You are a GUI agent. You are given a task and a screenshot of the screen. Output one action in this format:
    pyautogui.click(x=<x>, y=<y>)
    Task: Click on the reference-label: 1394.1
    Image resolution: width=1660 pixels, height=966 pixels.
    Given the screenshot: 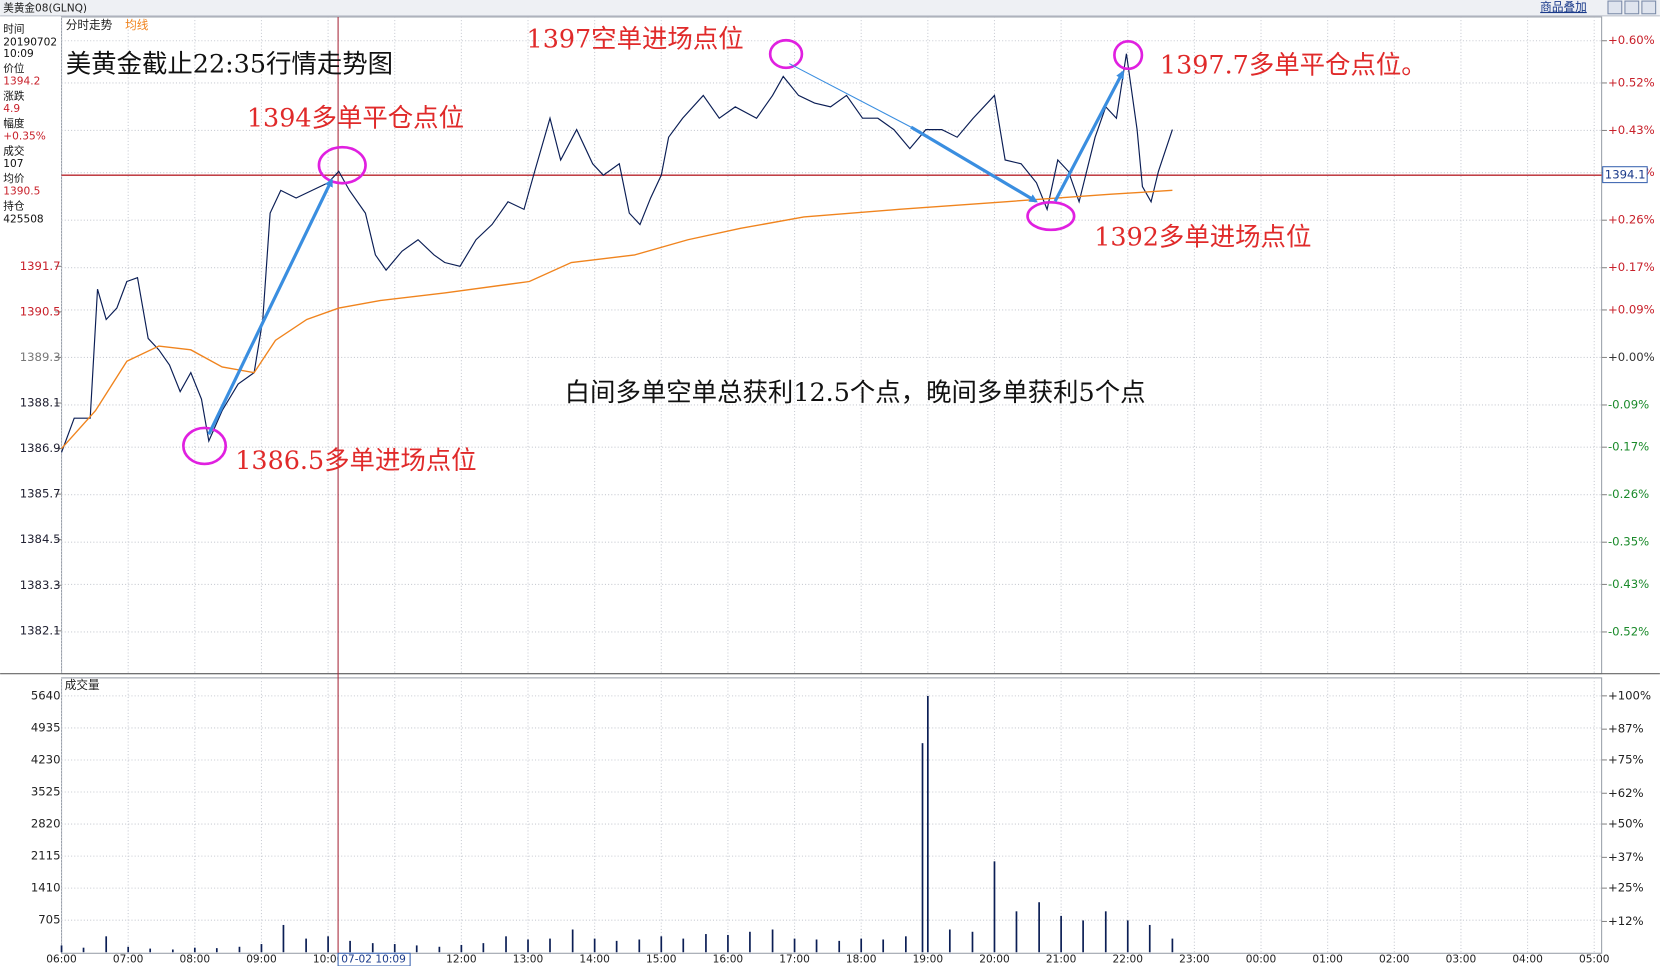 What is the action you would take?
    pyautogui.click(x=1625, y=175)
    